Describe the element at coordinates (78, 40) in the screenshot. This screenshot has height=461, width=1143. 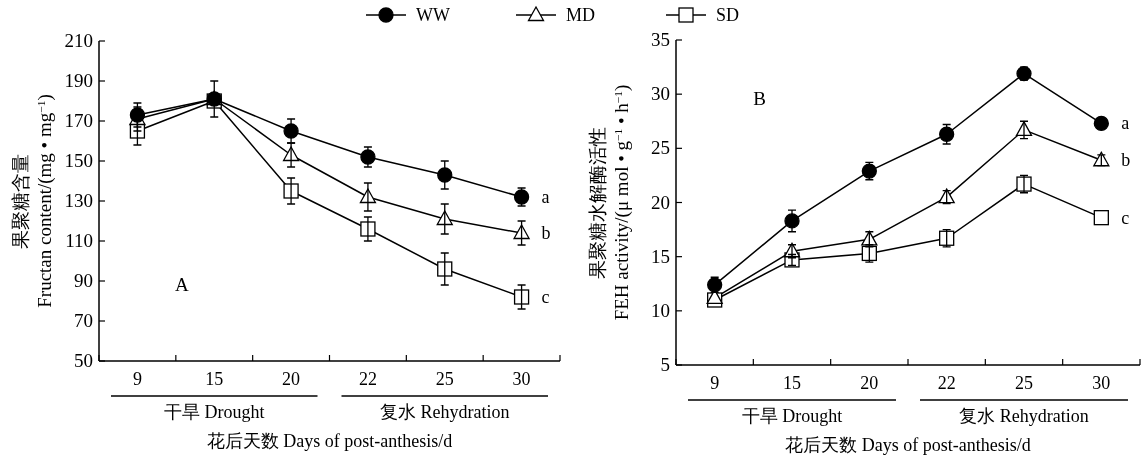
I see `y-tick-label: 210` at that location.